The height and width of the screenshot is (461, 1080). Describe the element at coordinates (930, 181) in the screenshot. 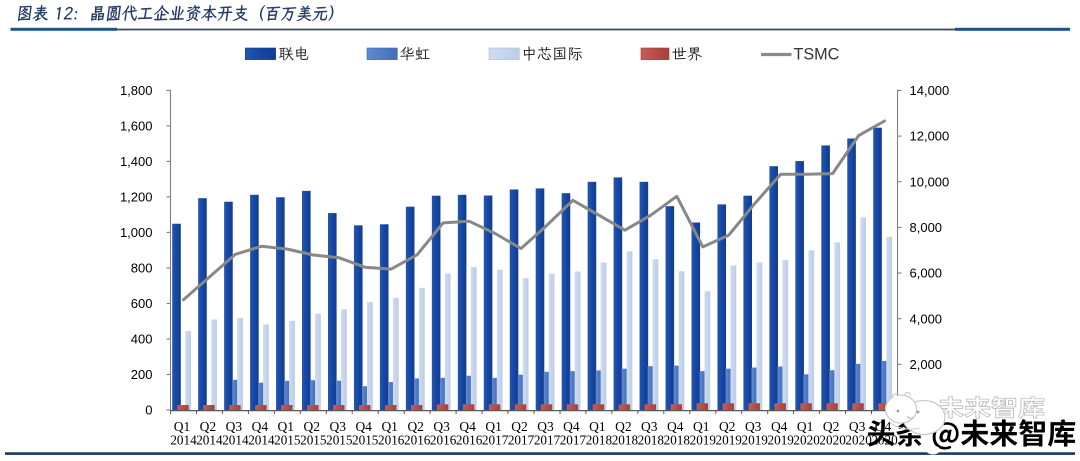

I see `svg-text: 10,000` at that location.